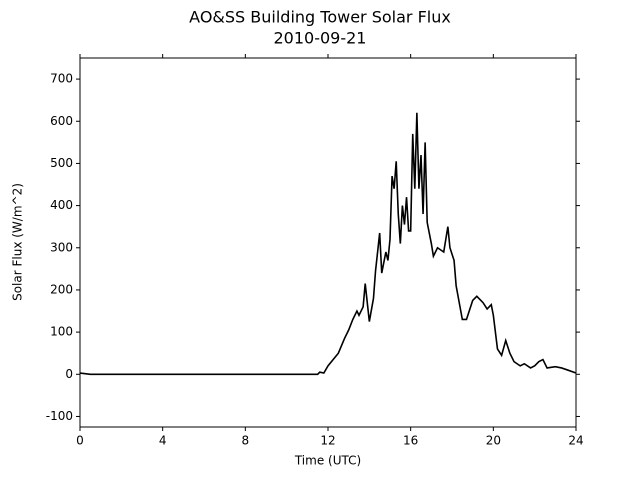 The height and width of the screenshot is (484, 640). What do you see at coordinates (327, 461) in the screenshot?
I see `x-axis-label: Time (UTC)` at bounding box center [327, 461].